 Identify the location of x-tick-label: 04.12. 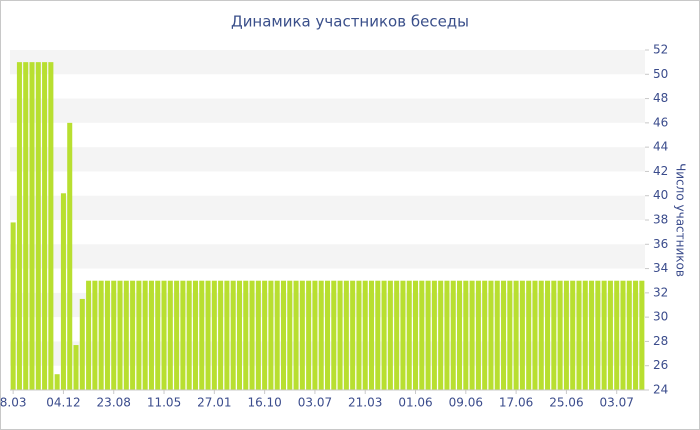
(63, 403).